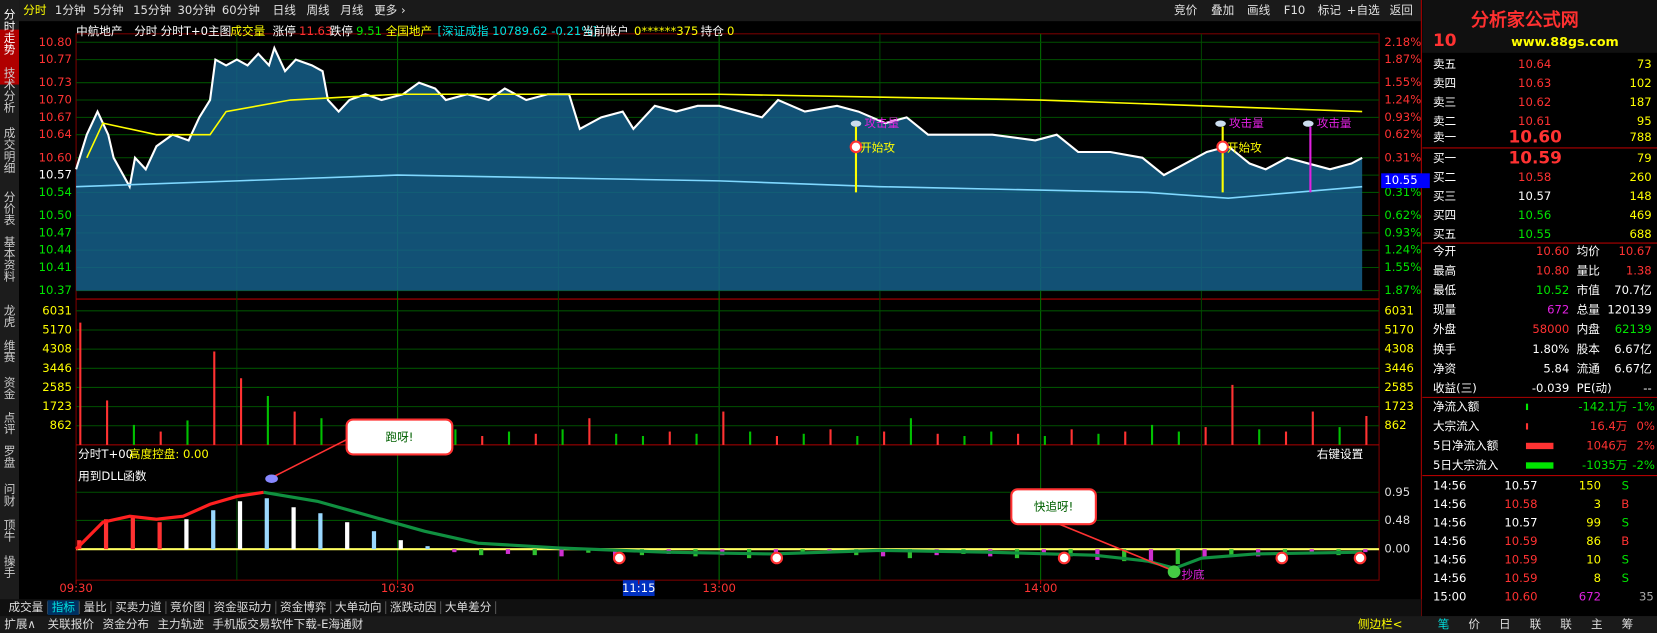  What do you see at coordinates (352, 10) in the screenshot?
I see `toolbar-item: 月线` at bounding box center [352, 10].